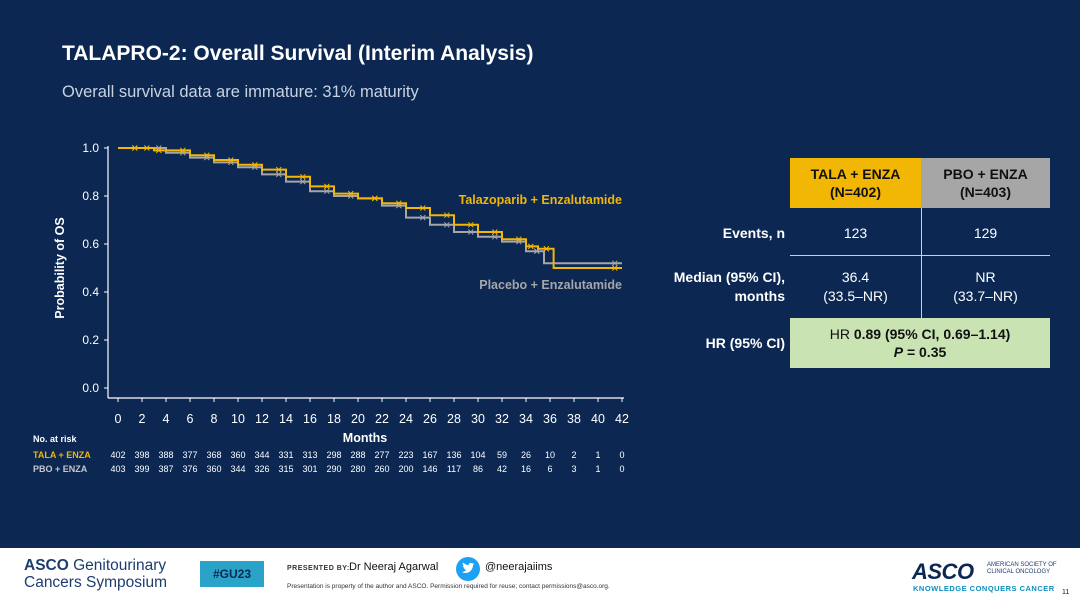 The image size is (1080, 604). What do you see at coordinates (526, 455) in the screenshot?
I see `risk-value: 26` at bounding box center [526, 455].